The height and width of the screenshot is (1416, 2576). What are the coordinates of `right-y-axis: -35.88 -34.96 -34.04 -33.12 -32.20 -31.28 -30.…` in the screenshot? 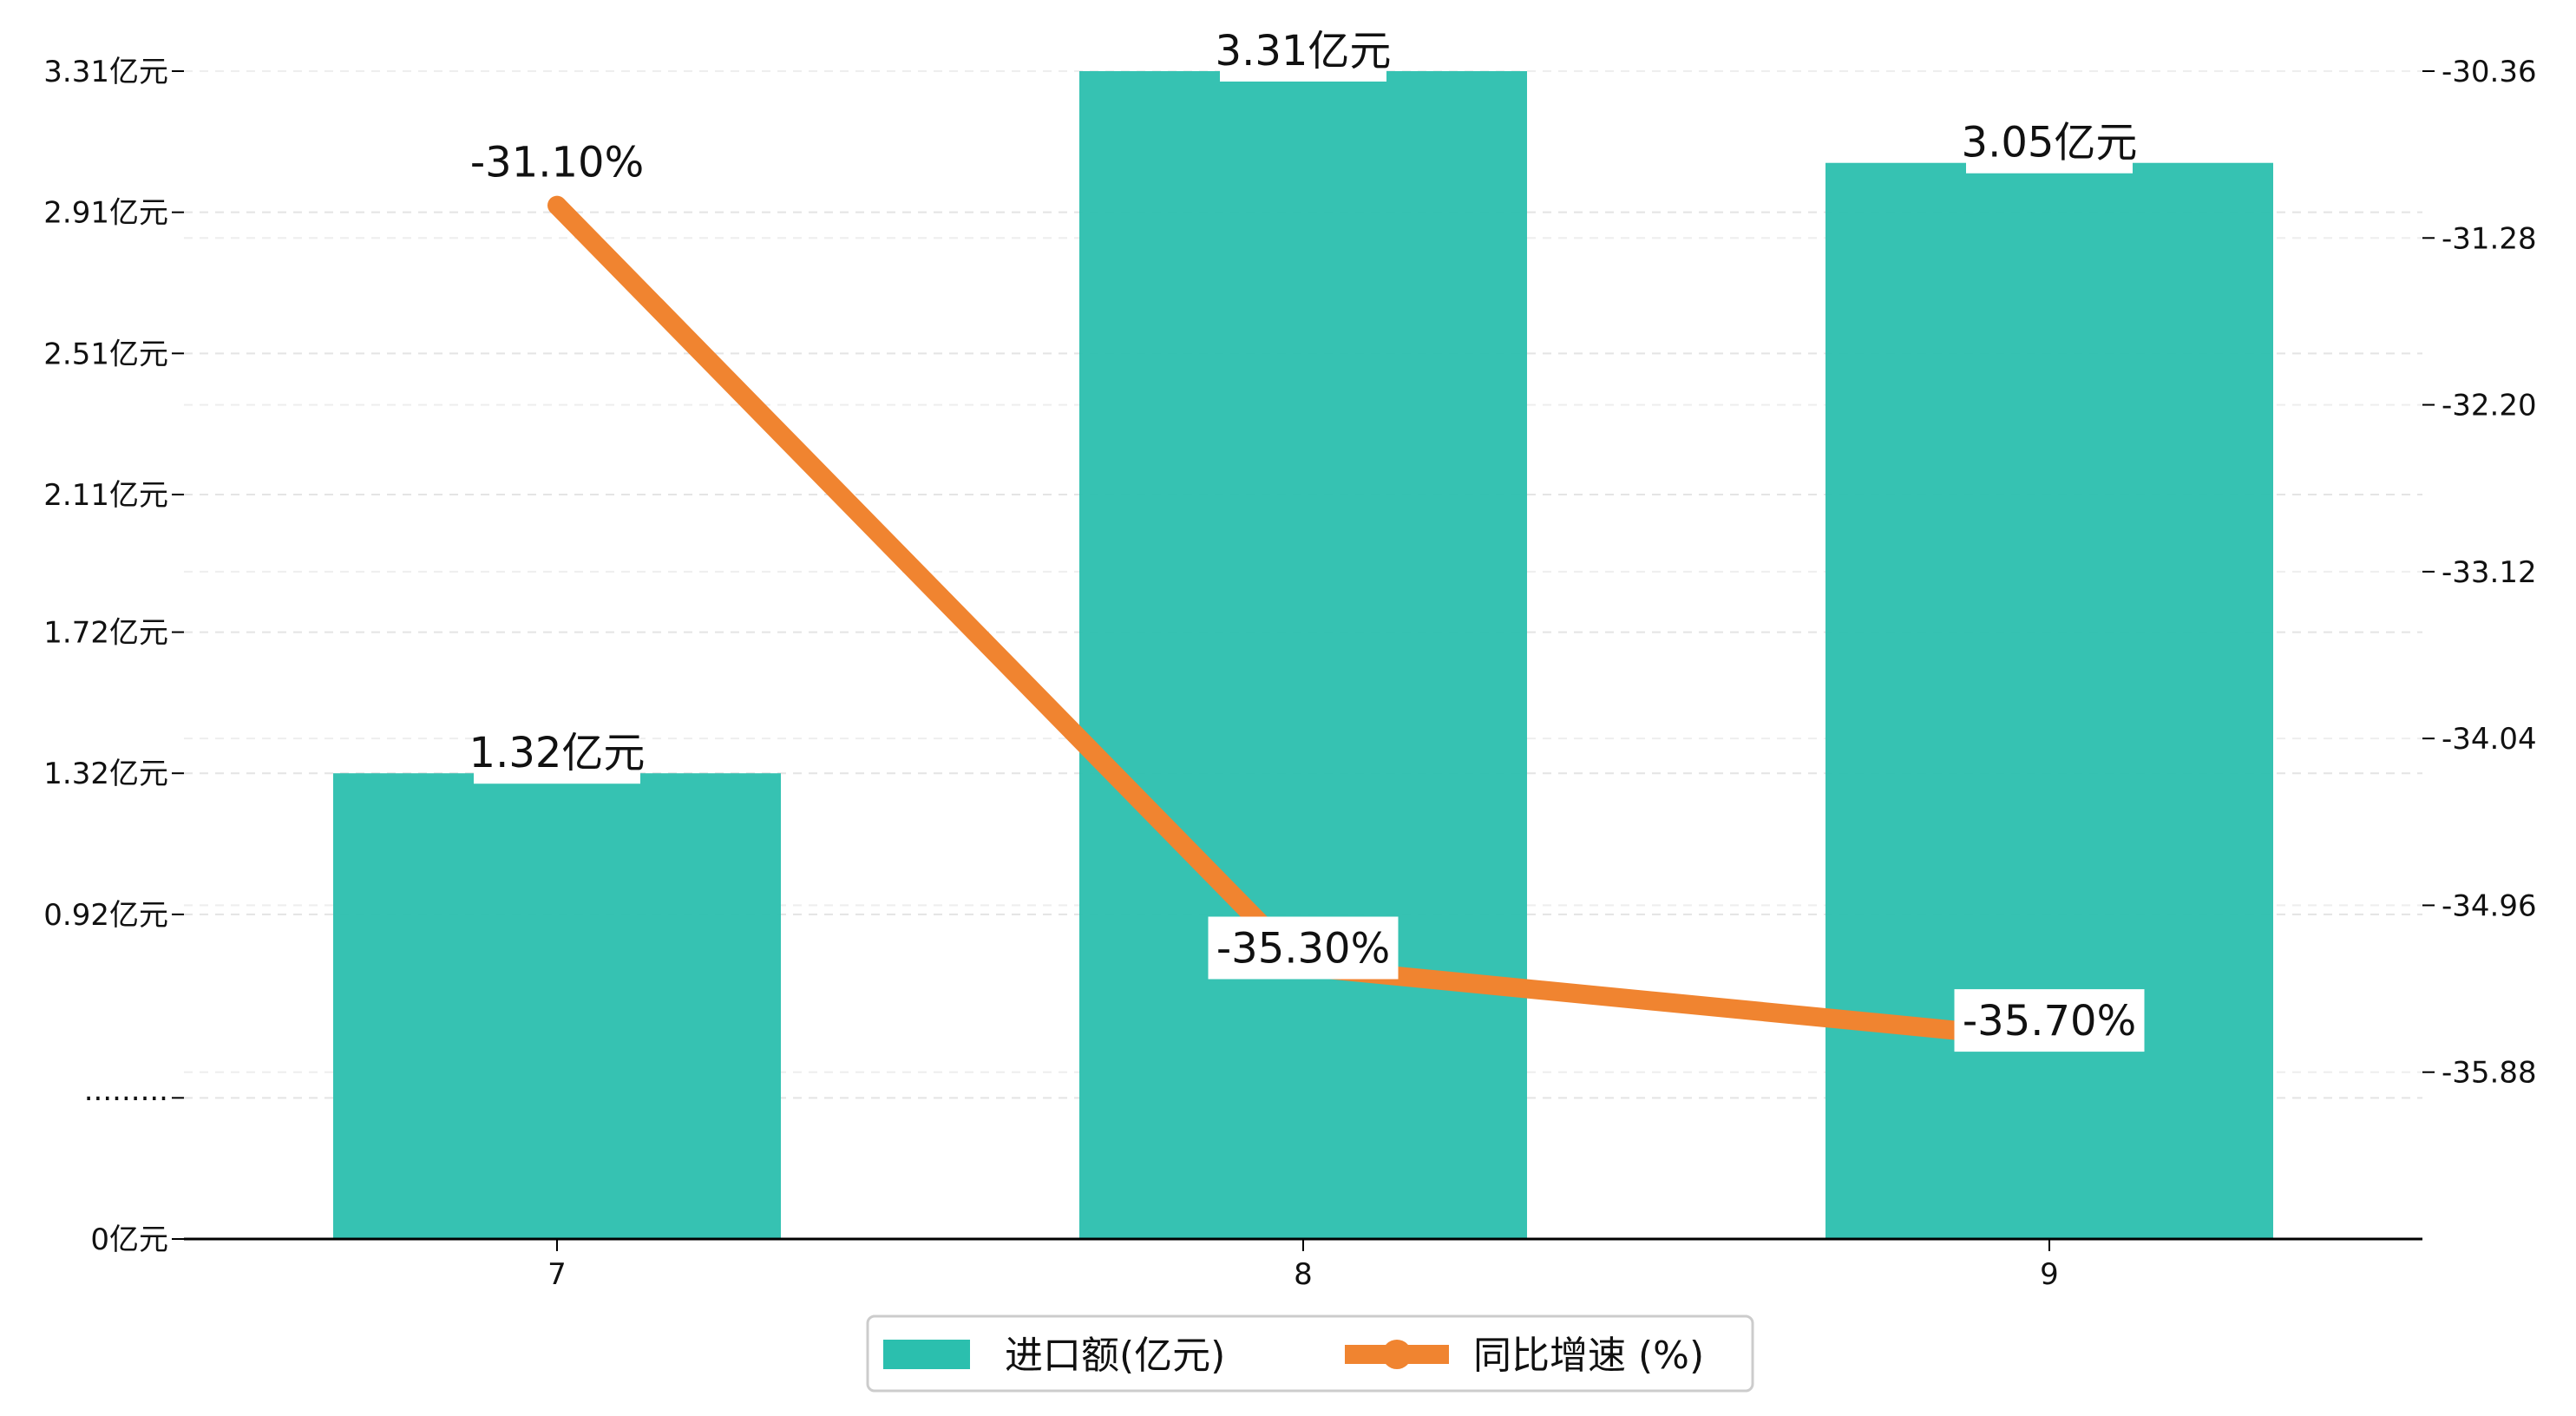 It's located at (2479, 573).